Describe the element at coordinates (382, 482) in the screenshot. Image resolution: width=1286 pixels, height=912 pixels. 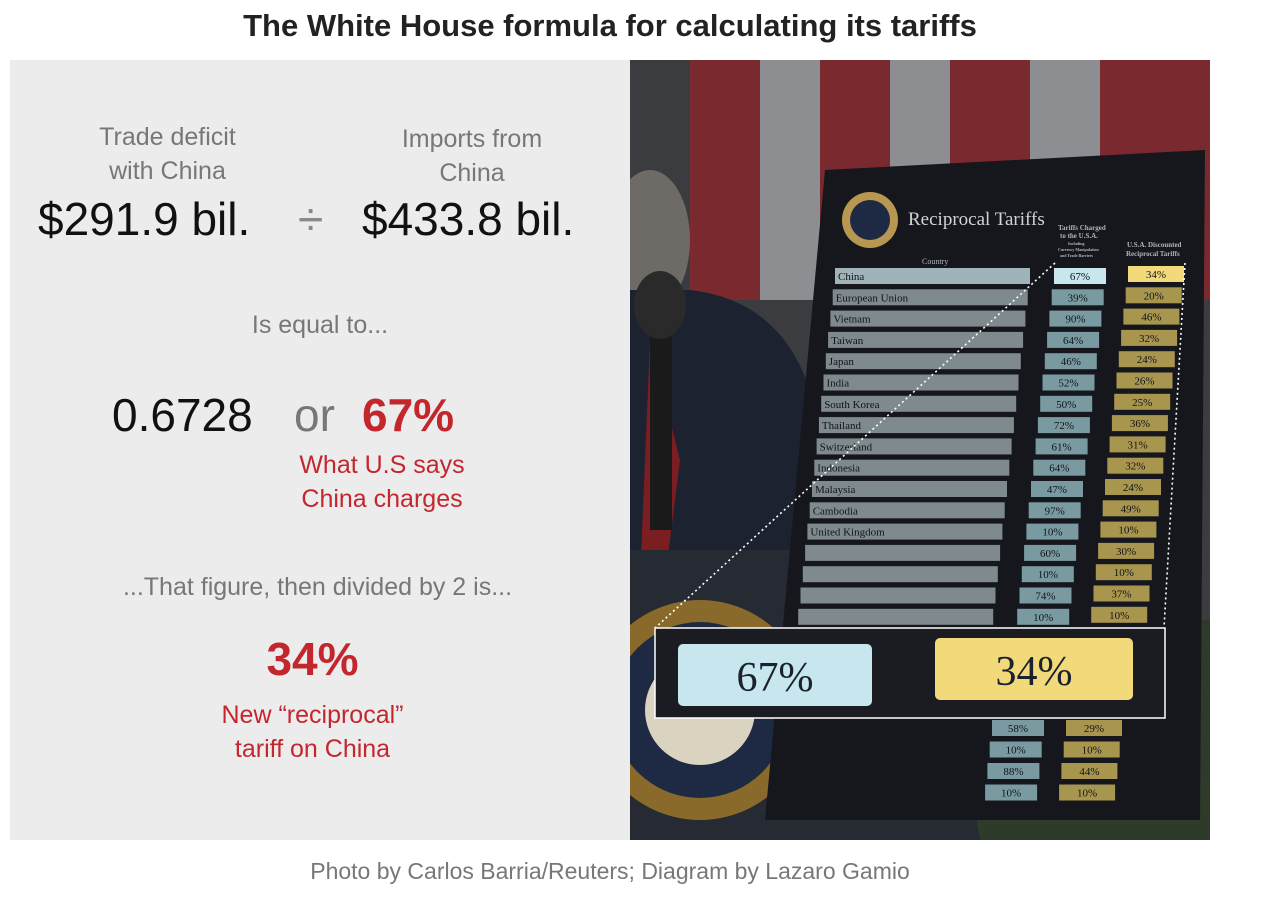
I see `percent-note: What U.S says China charges` at that location.